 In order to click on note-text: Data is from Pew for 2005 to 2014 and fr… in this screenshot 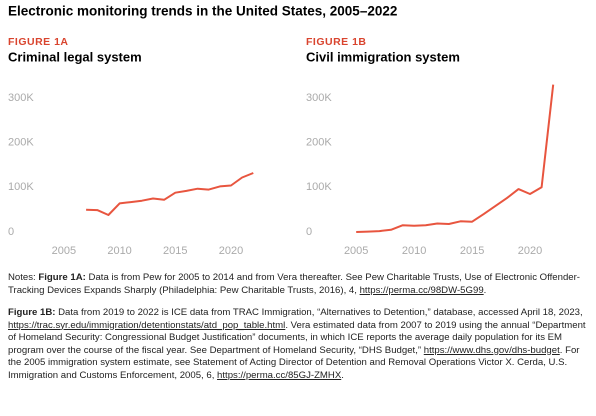, I will do `click(294, 284)`.